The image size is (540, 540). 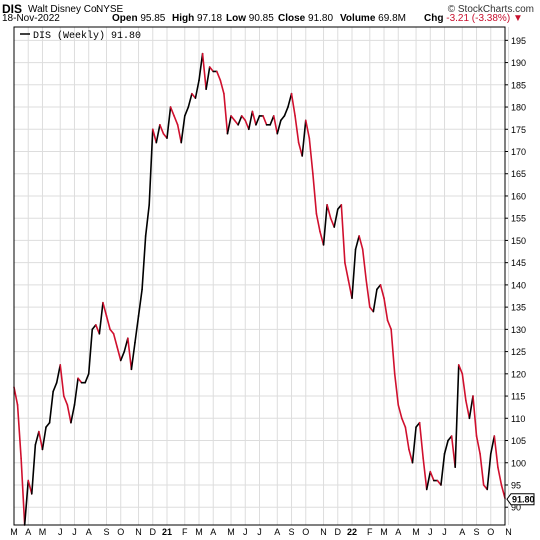 I want to click on y-tick-label: 160, so click(x=518, y=196).